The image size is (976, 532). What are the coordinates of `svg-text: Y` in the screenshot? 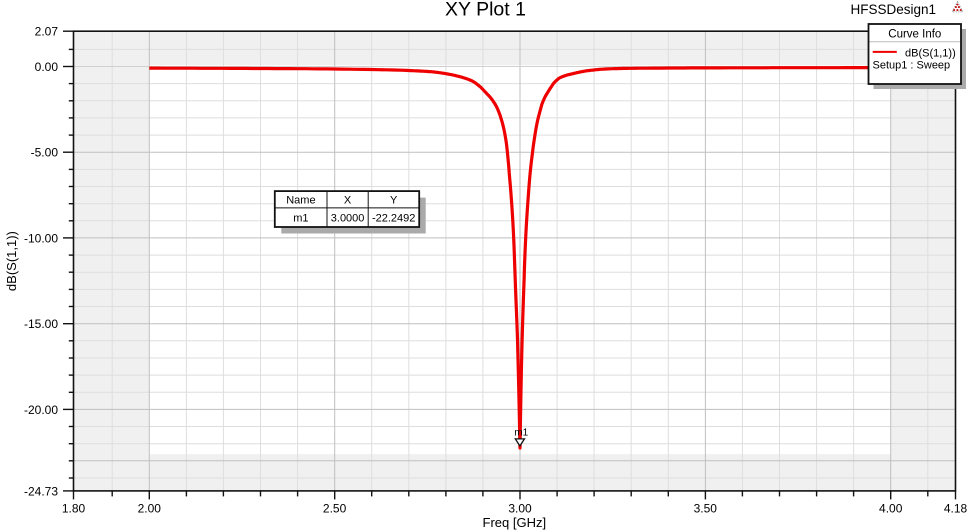 It's located at (394, 201).